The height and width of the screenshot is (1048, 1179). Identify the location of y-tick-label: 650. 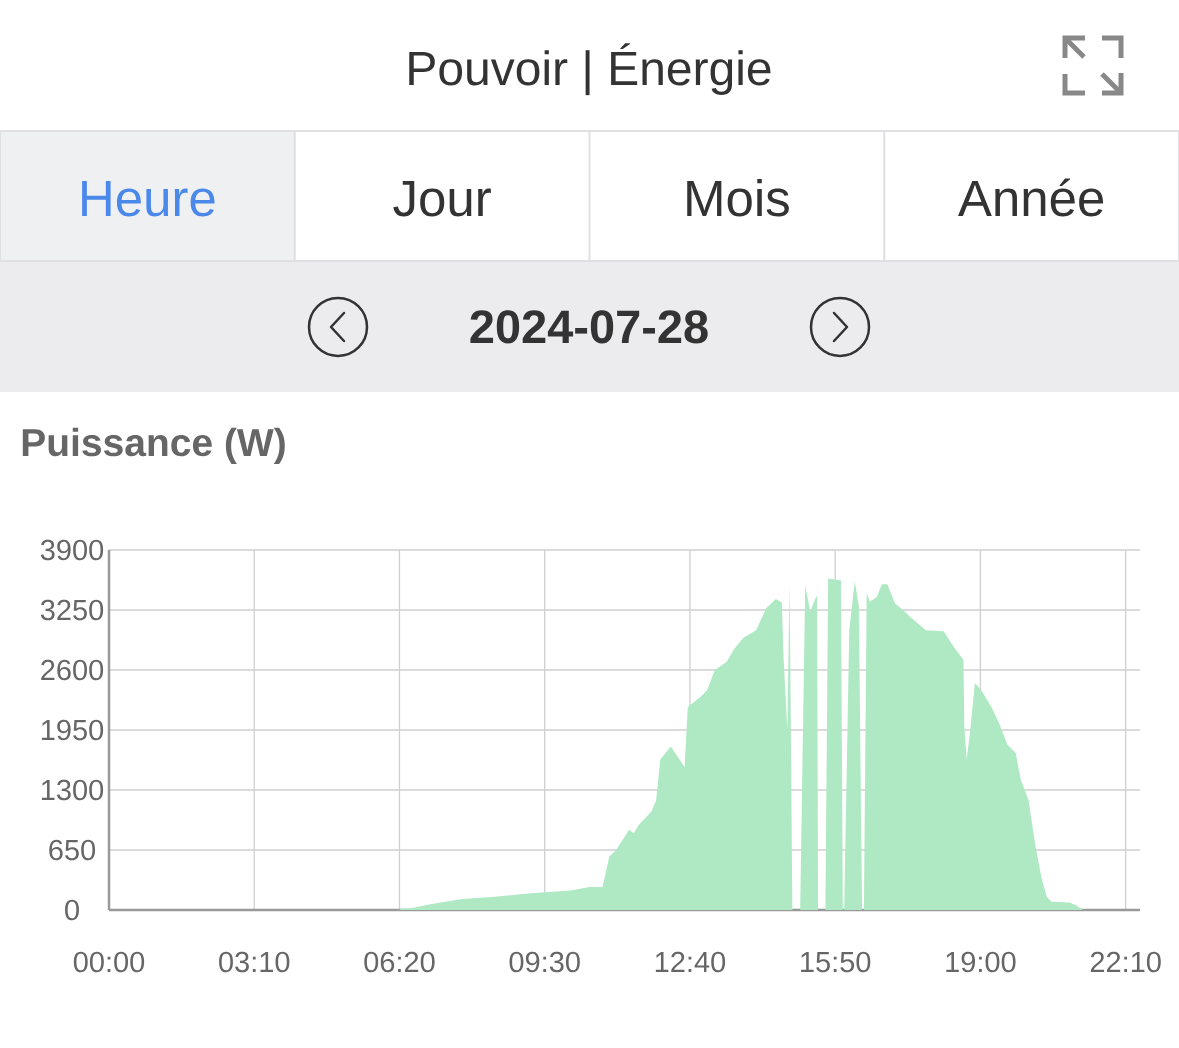
(72, 850).